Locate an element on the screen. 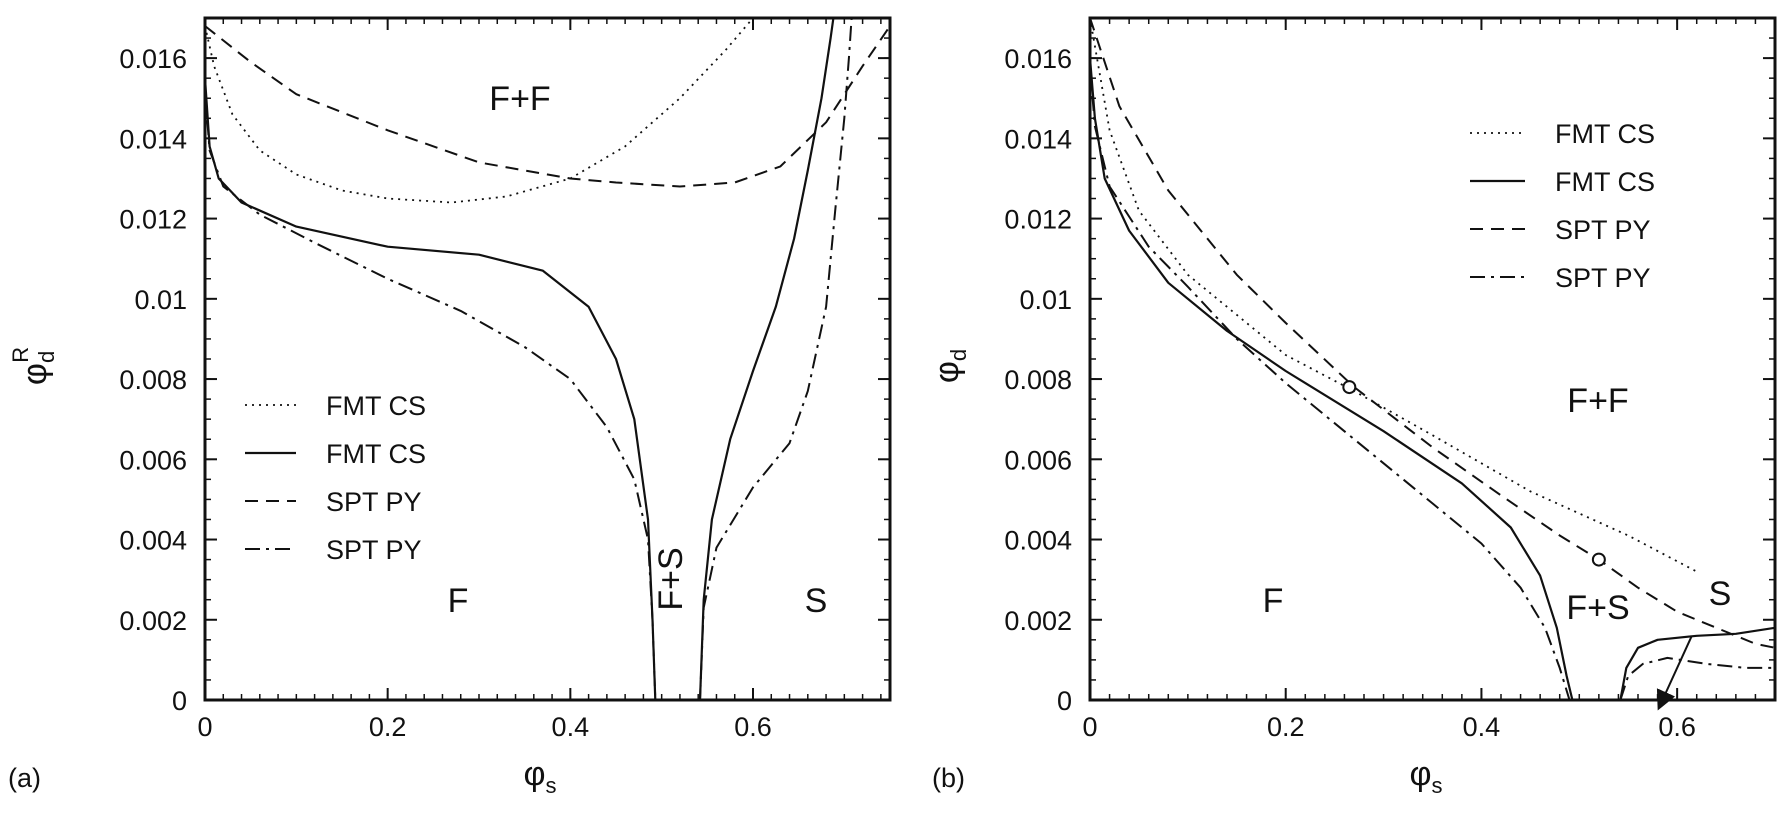 This screenshot has width=1780, height=816. series-line-dashed is located at coordinates (547, 106).